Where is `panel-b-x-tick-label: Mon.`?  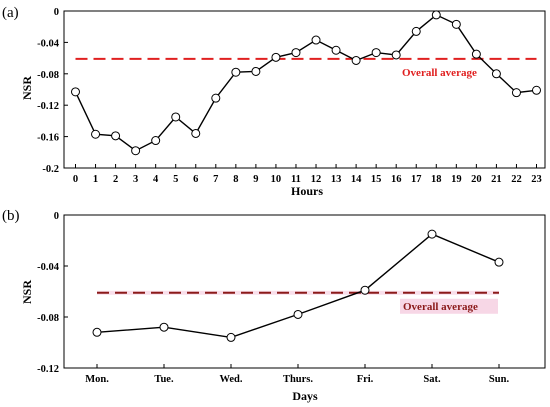
panel-b-x-tick-label: Mon. is located at coordinates (97, 379).